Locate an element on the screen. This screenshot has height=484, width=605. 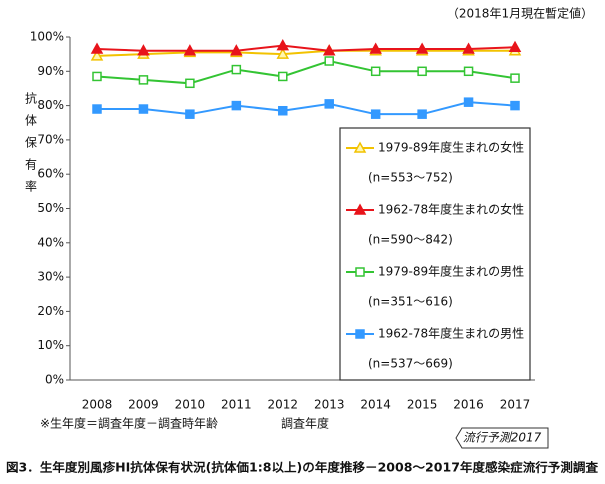
note: ※生年度＝調査年度－調査時年齢 is located at coordinates (129, 423).